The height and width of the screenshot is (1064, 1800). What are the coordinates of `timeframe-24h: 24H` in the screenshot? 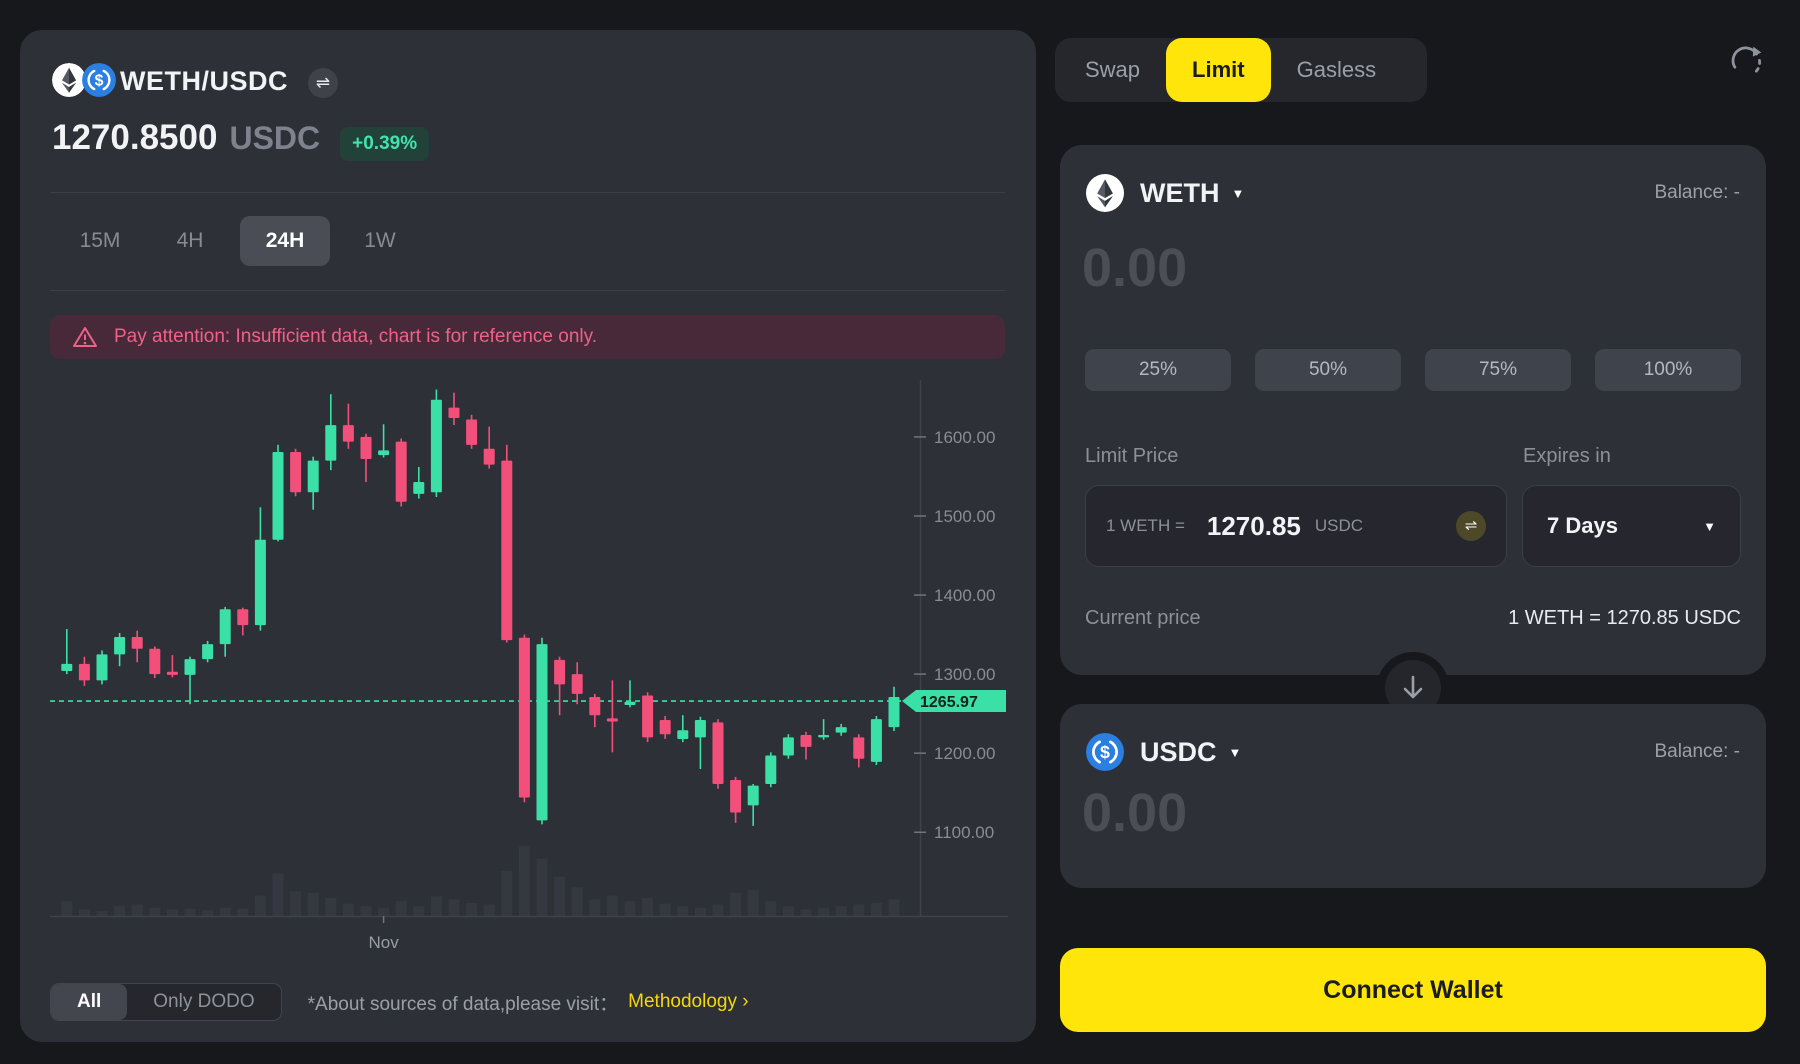 It's located at (285, 241).